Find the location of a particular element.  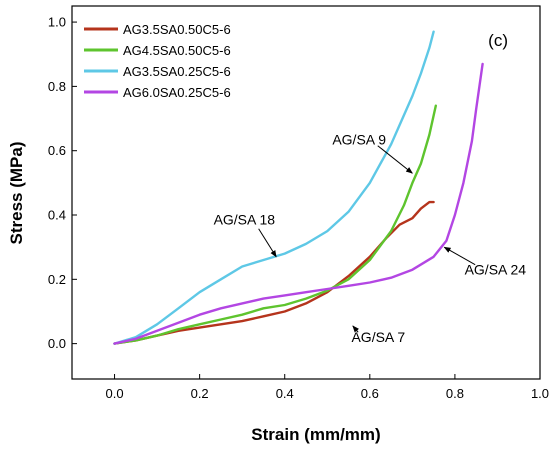

x-tick-label: 0.2 is located at coordinates (200, 393).